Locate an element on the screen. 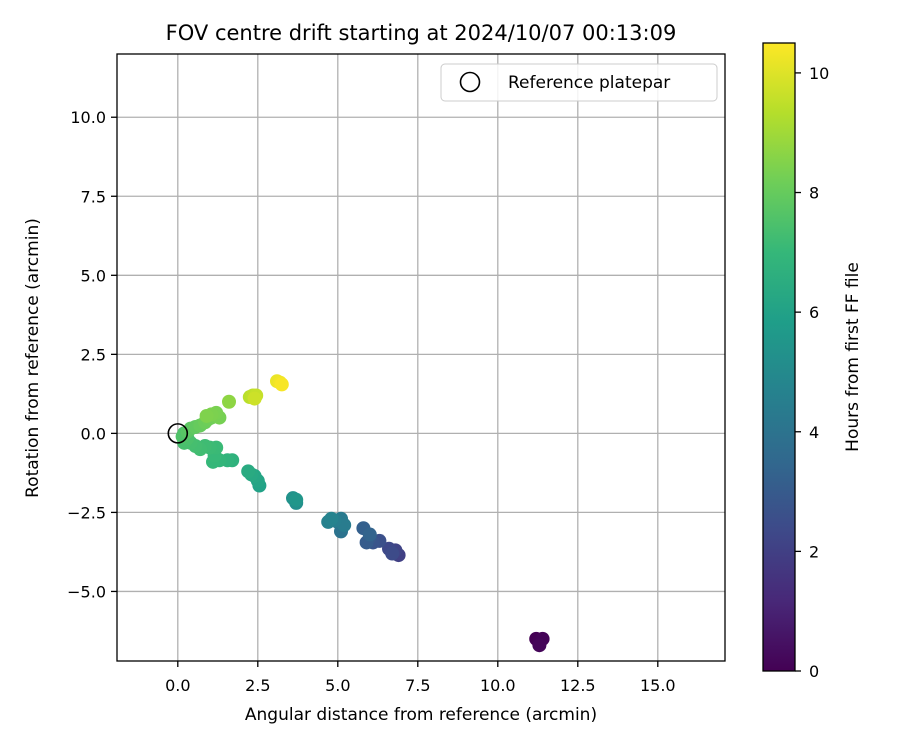 This screenshot has height=750, width=900. y-tick-label: 2.5 is located at coordinates (93, 354).